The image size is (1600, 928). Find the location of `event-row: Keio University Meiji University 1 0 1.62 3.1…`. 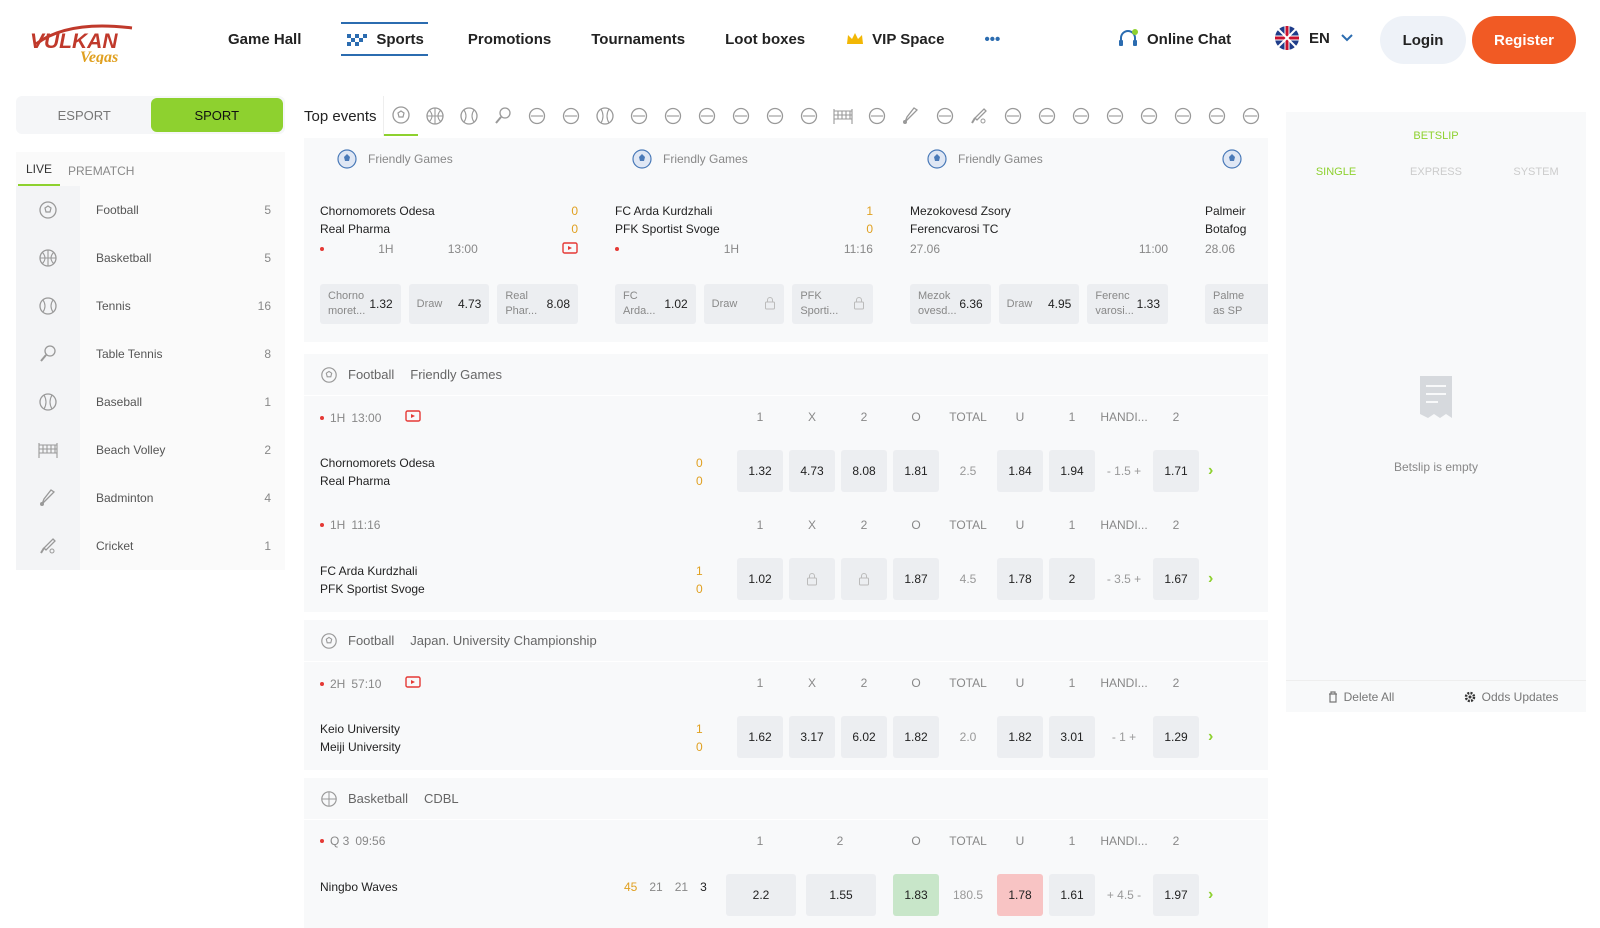

event-row: Keio University Meiji University 1 0 1.62 3.1… is located at coordinates (786, 737).